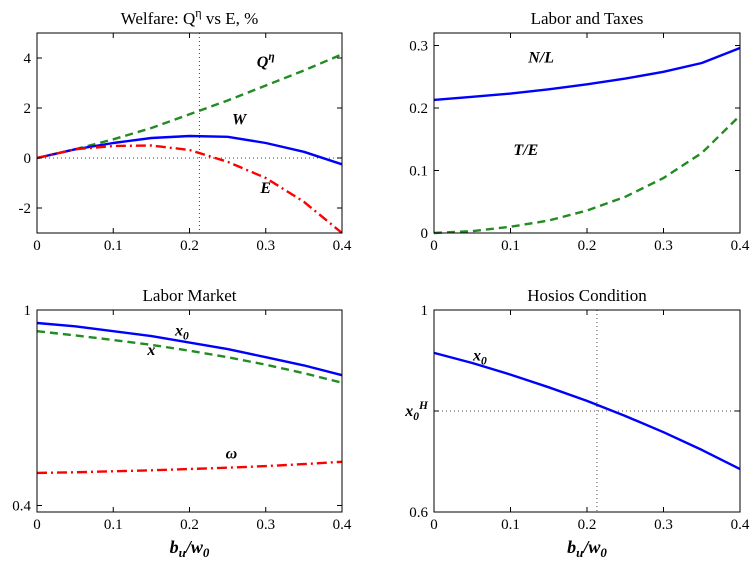 This screenshot has width=755, height=563. What do you see at coordinates (28, 59) in the screenshot?
I see `y-tick-label: 4` at bounding box center [28, 59].